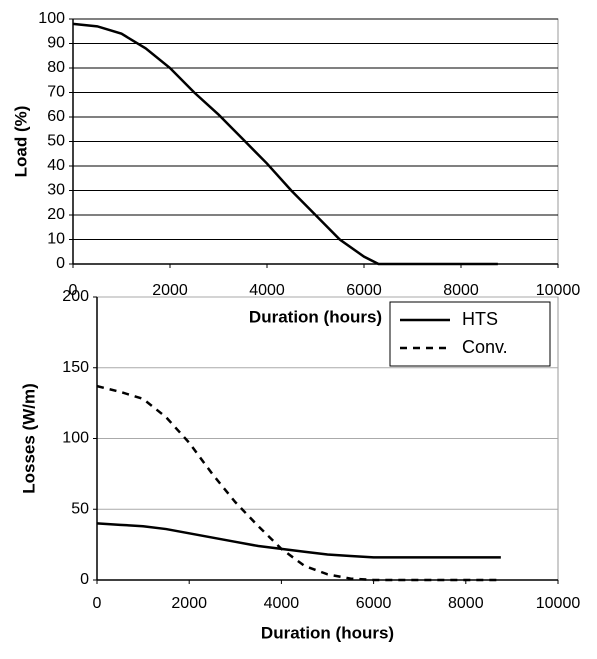 This screenshot has width=597, height=659. What do you see at coordinates (56, 190) in the screenshot?
I see `y-tick-label: 30` at bounding box center [56, 190].